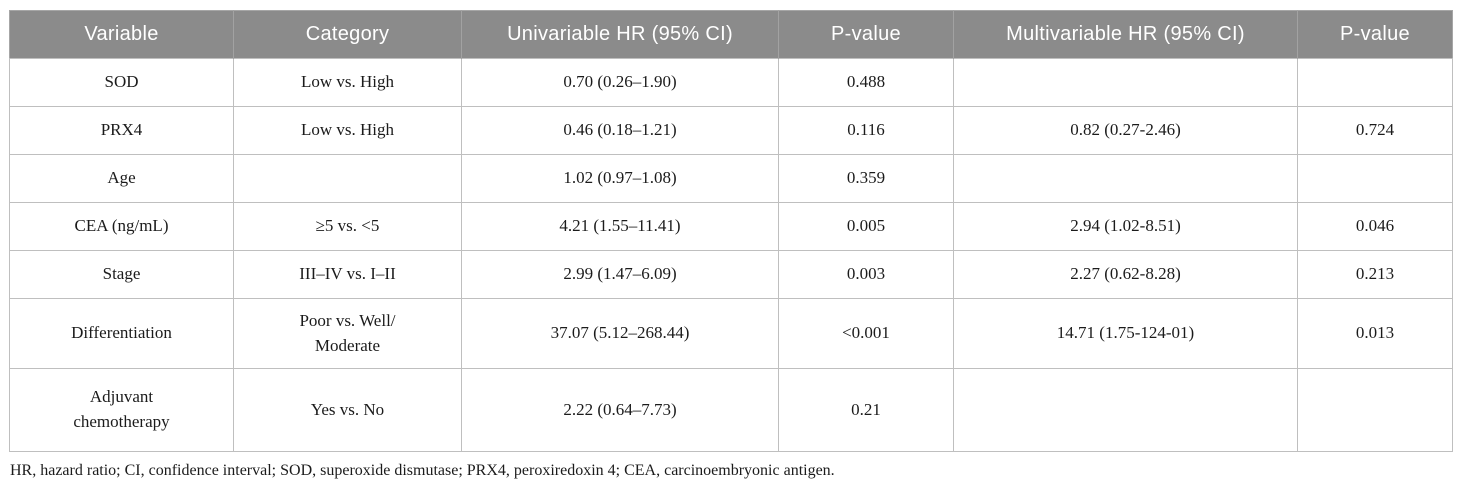  Describe the element at coordinates (620, 178) in the screenshot. I see `univariable-hr-cell: 1.02 (0.97–1.08)` at that location.